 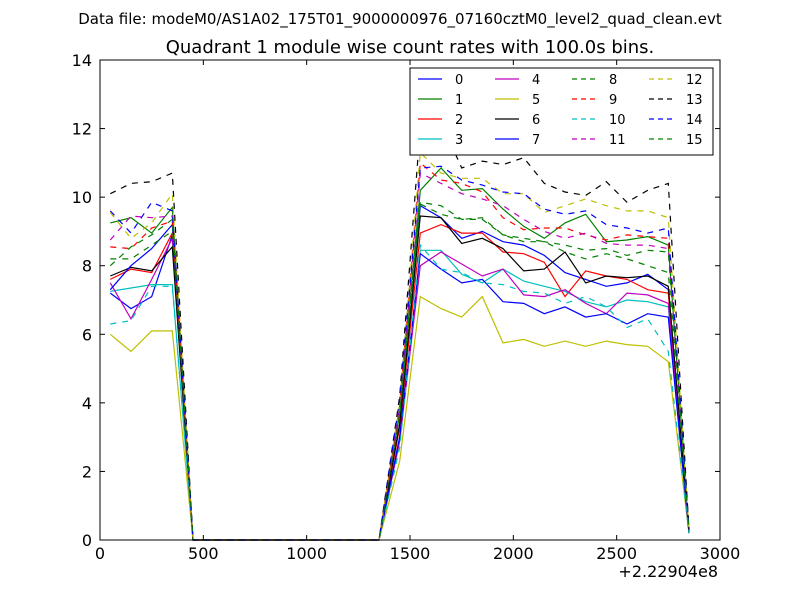 What do you see at coordinates (694, 120) in the screenshot?
I see `legend-label-14: 14` at bounding box center [694, 120].